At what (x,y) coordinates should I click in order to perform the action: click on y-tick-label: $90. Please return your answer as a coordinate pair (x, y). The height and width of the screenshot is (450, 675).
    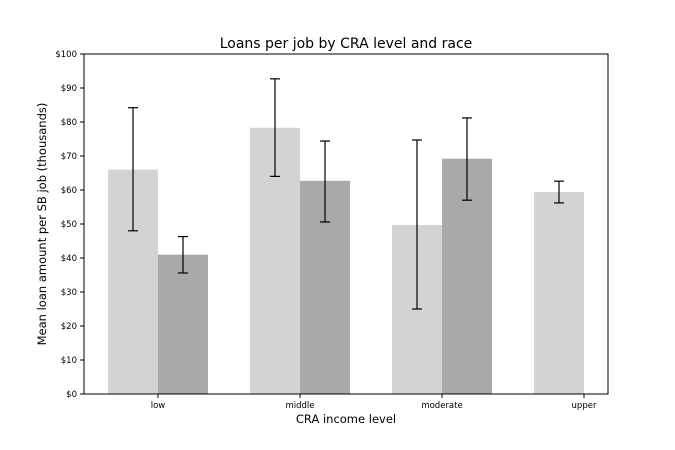
    Looking at the image, I should click on (69, 89).